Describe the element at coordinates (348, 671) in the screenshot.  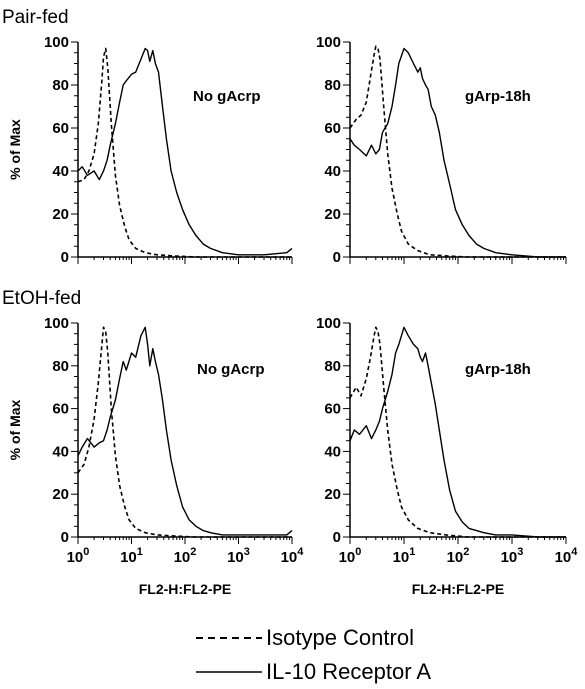
I see `legend-il10-label: IL-10 Receptor A` at that location.